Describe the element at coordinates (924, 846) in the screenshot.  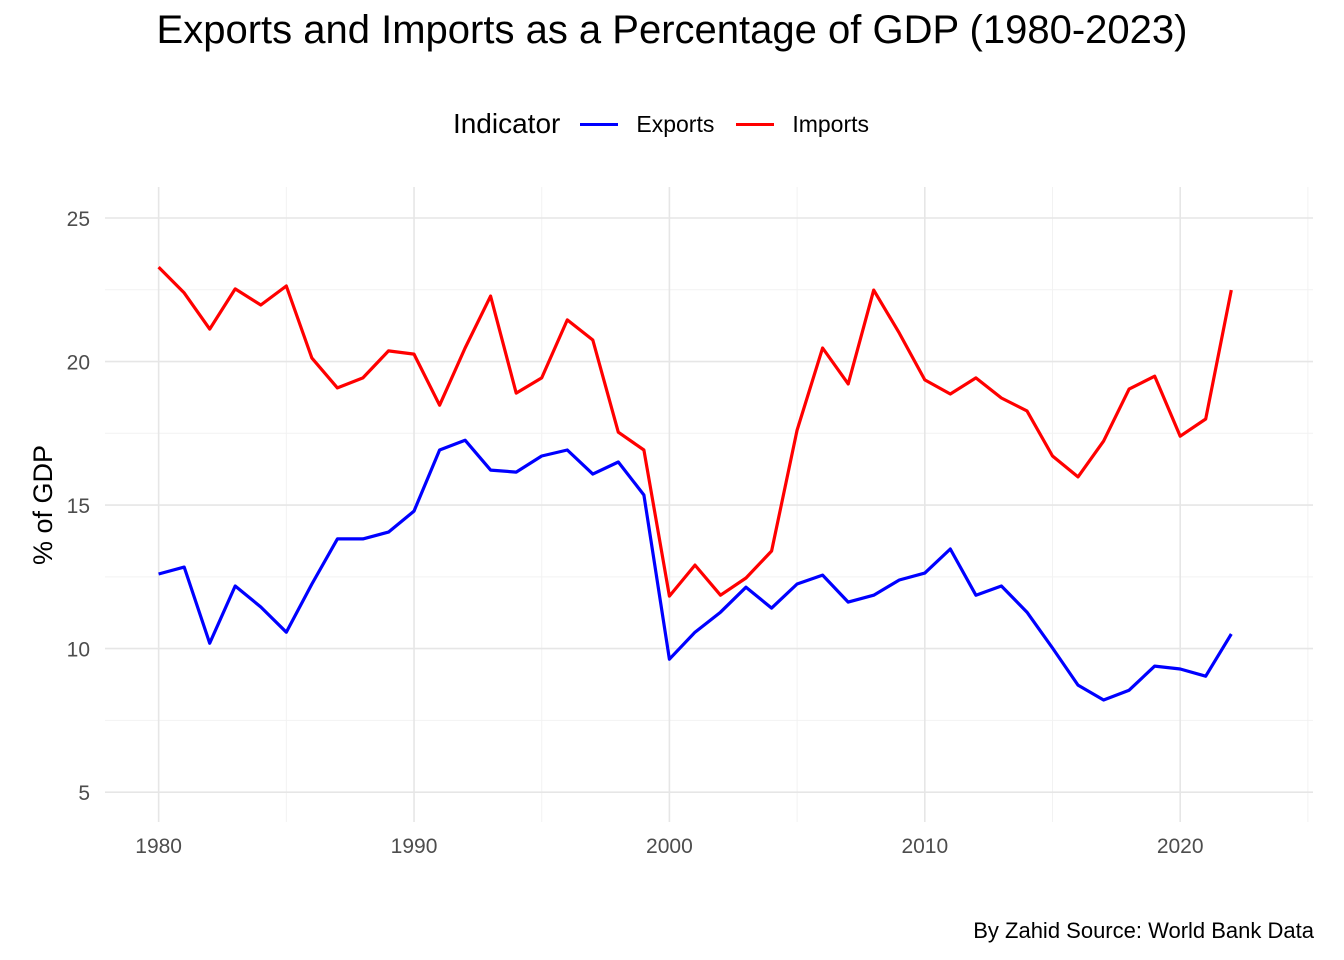
I see `x-tick-label: 2010` at that location.